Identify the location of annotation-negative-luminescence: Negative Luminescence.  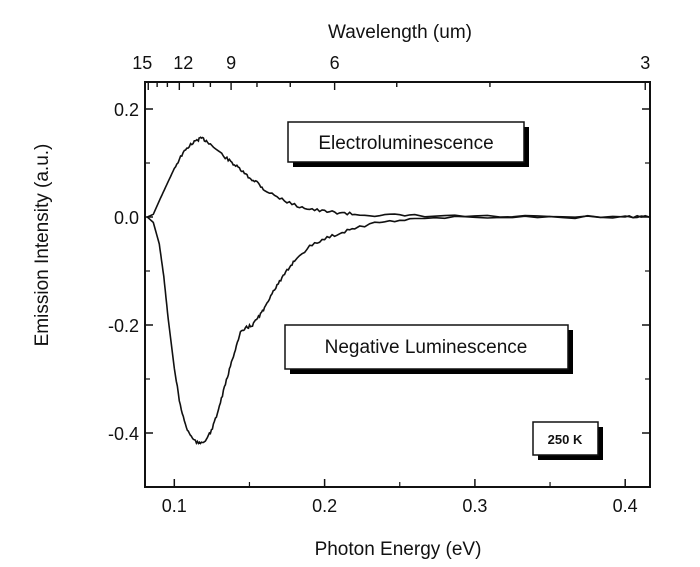
(428, 349).